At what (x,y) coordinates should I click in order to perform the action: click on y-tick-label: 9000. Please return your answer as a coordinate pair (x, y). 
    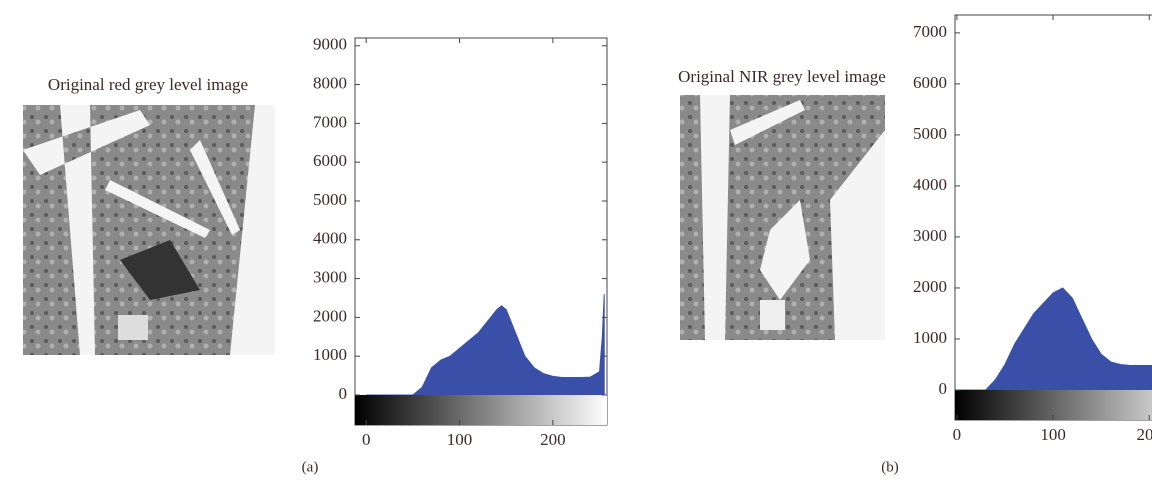
    Looking at the image, I should click on (330, 44).